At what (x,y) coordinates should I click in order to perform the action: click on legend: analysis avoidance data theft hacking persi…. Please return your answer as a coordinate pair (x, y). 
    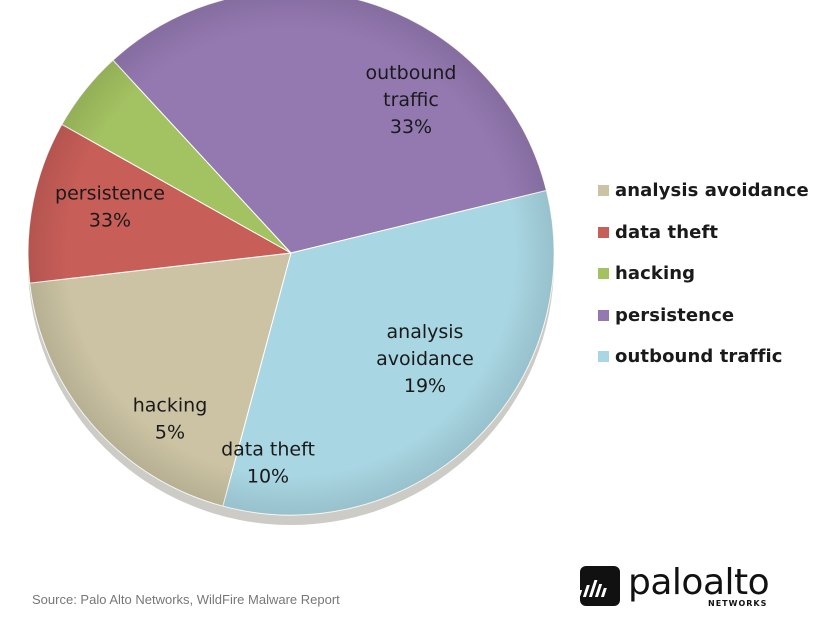
    Looking at the image, I should click on (703, 274).